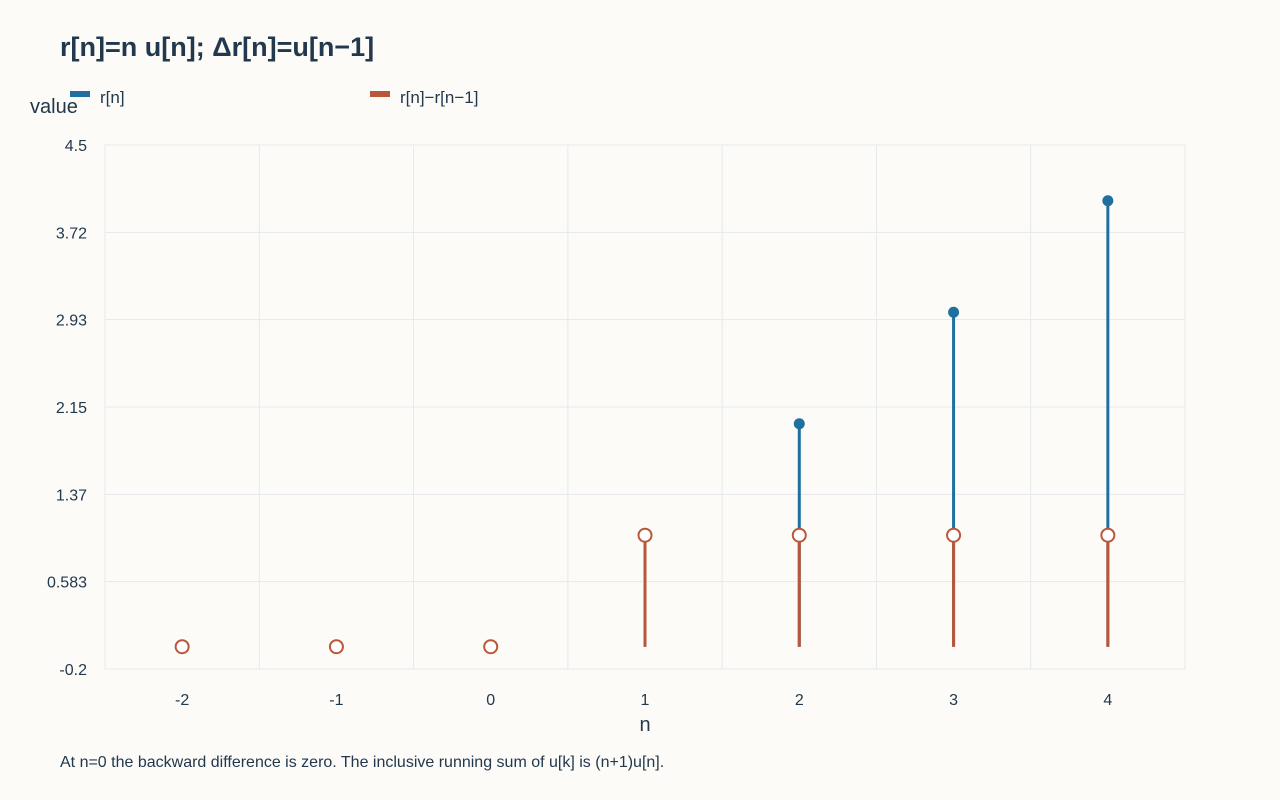 Image resolution: width=1280 pixels, height=800 pixels. What do you see at coordinates (490, 700) in the screenshot?
I see `x-tick-label: 0` at bounding box center [490, 700].